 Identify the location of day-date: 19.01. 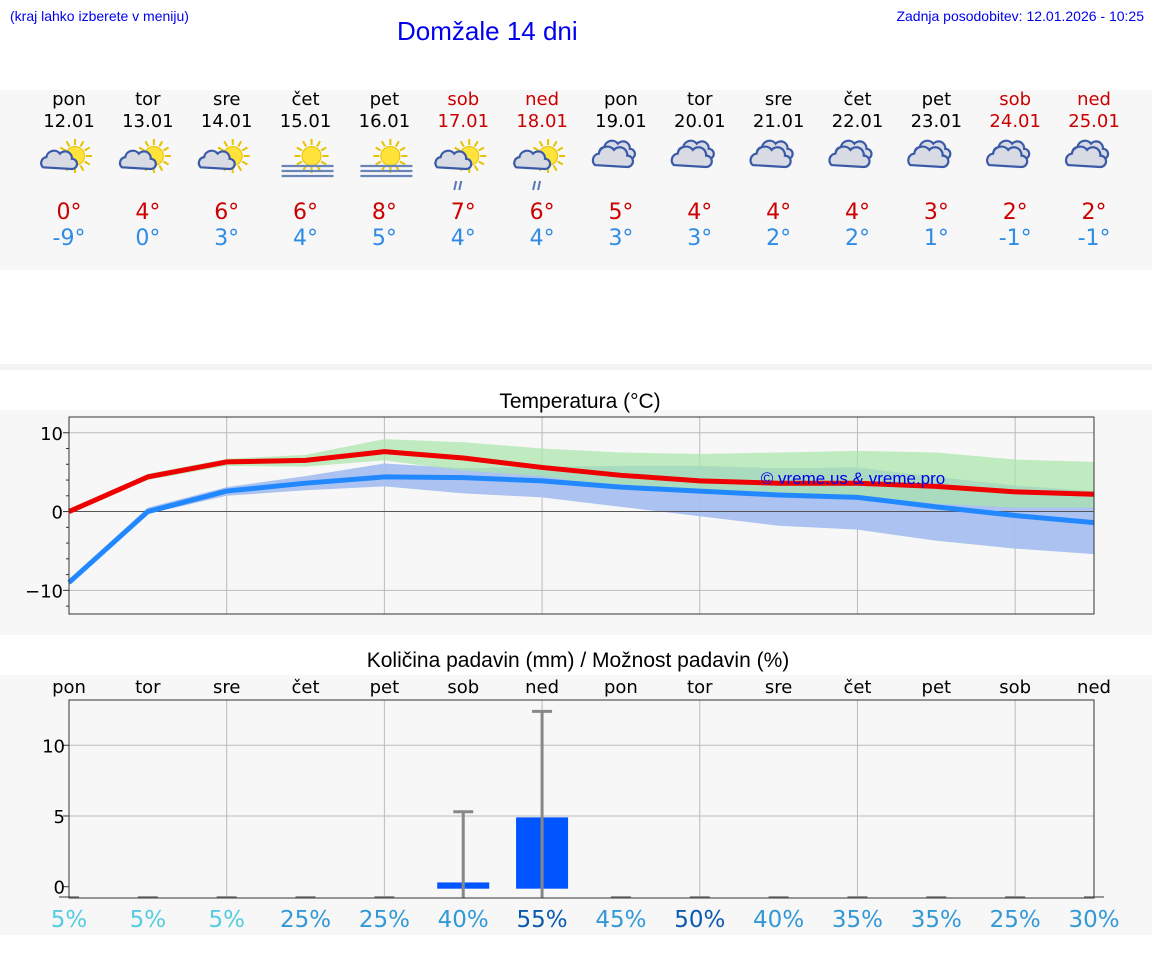
(621, 121).